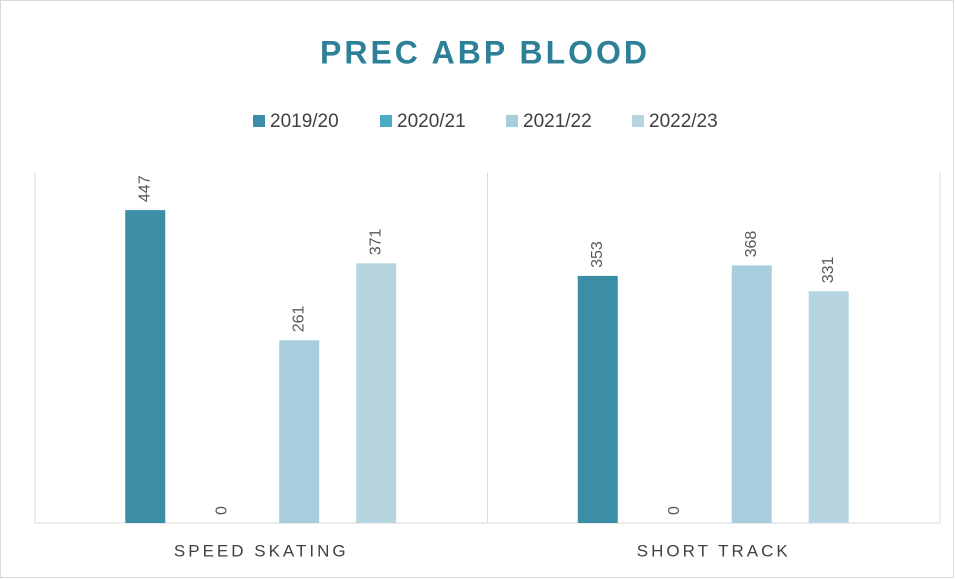 The width and height of the screenshot is (955, 579). I want to click on legend-label: 2019/20, so click(304, 121).